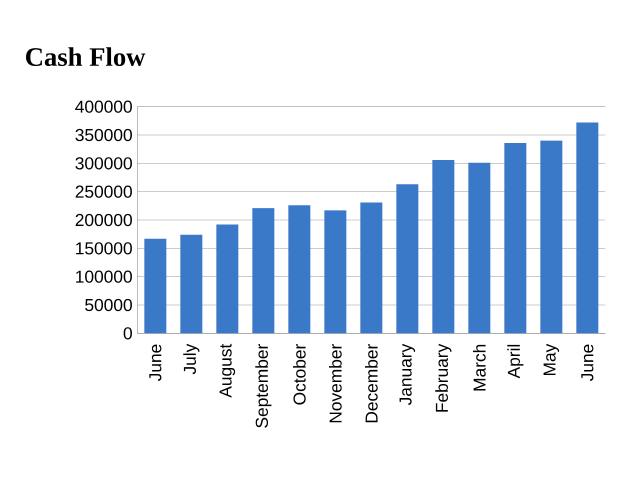 The height and width of the screenshot is (486, 630). Describe the element at coordinates (552, 360) in the screenshot. I see `x-tick-label: May` at that location.